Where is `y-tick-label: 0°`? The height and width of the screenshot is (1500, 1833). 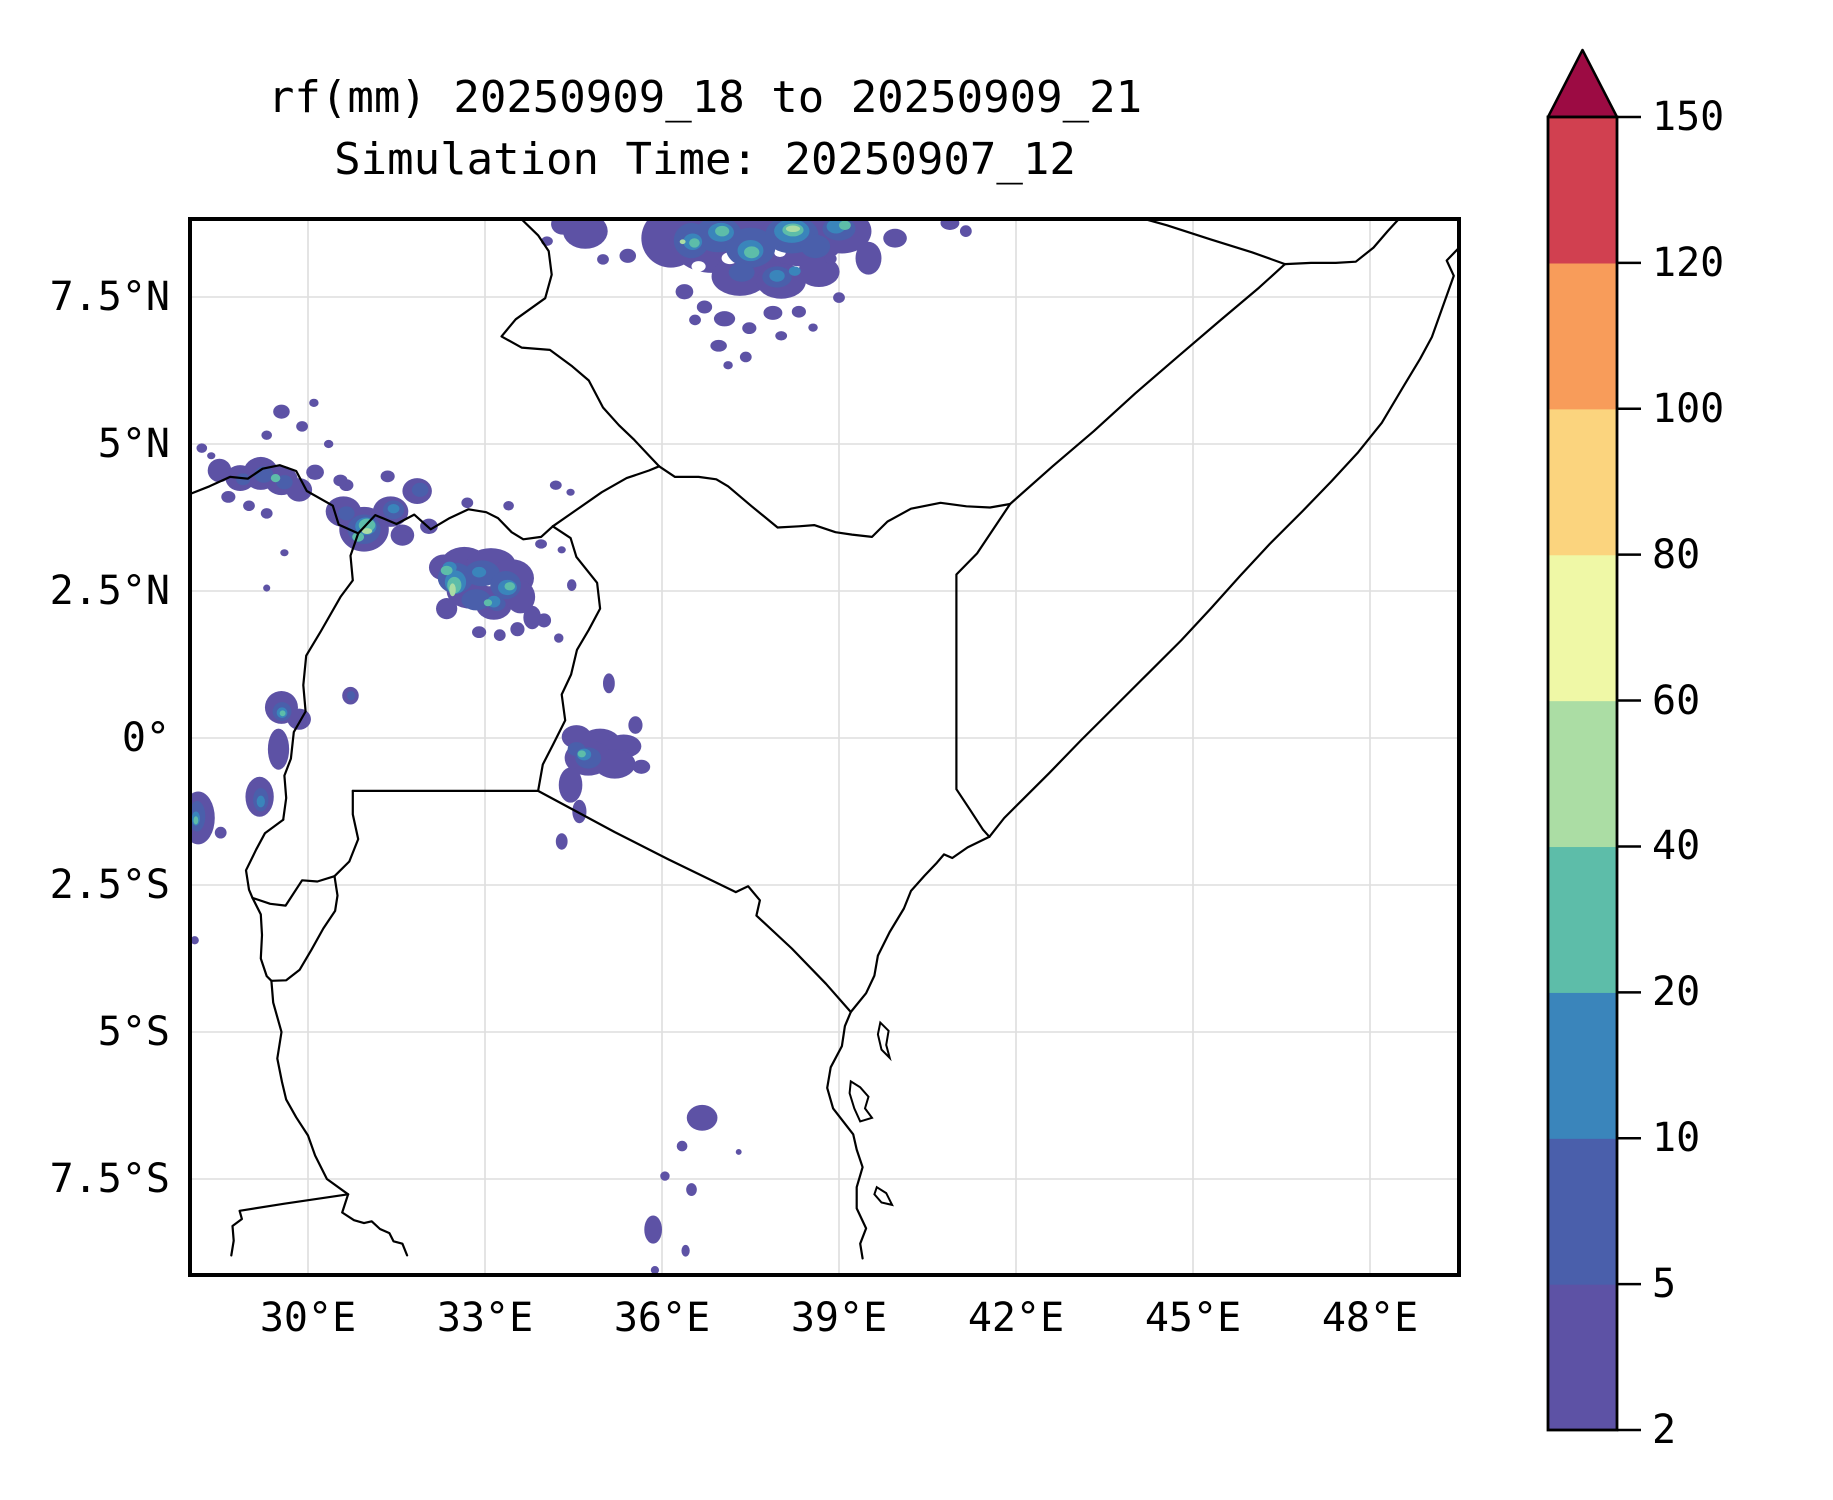
y-tick-label: 0° is located at coordinates (145, 738).